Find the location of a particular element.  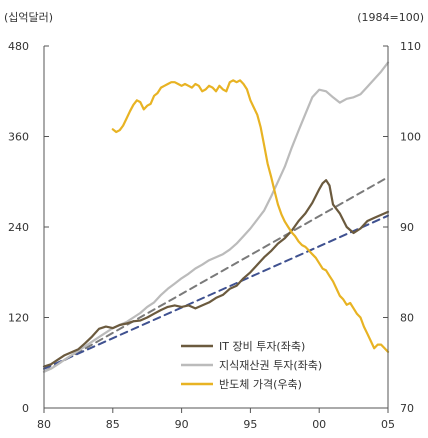

right-axis-tick-label: 100 is located at coordinates (410, 137).